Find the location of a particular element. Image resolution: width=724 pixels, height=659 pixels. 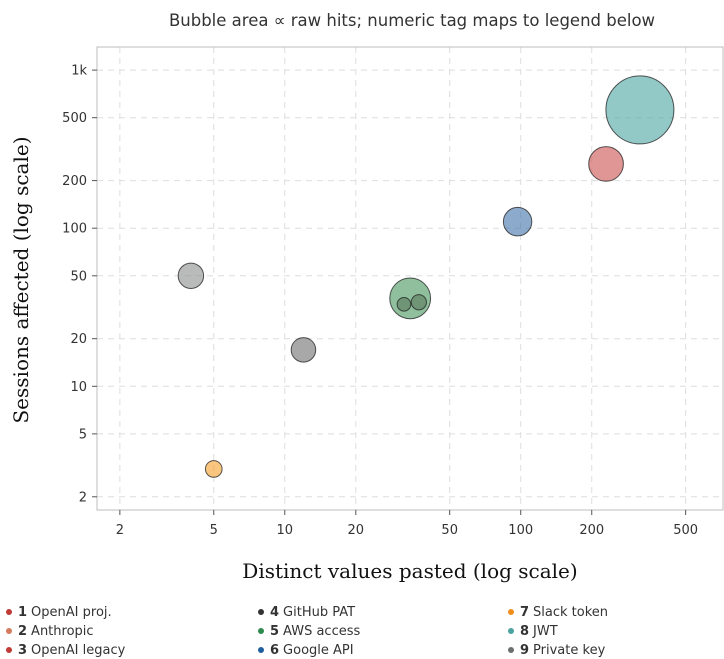

legend-tag: 8 is located at coordinates (525, 631).